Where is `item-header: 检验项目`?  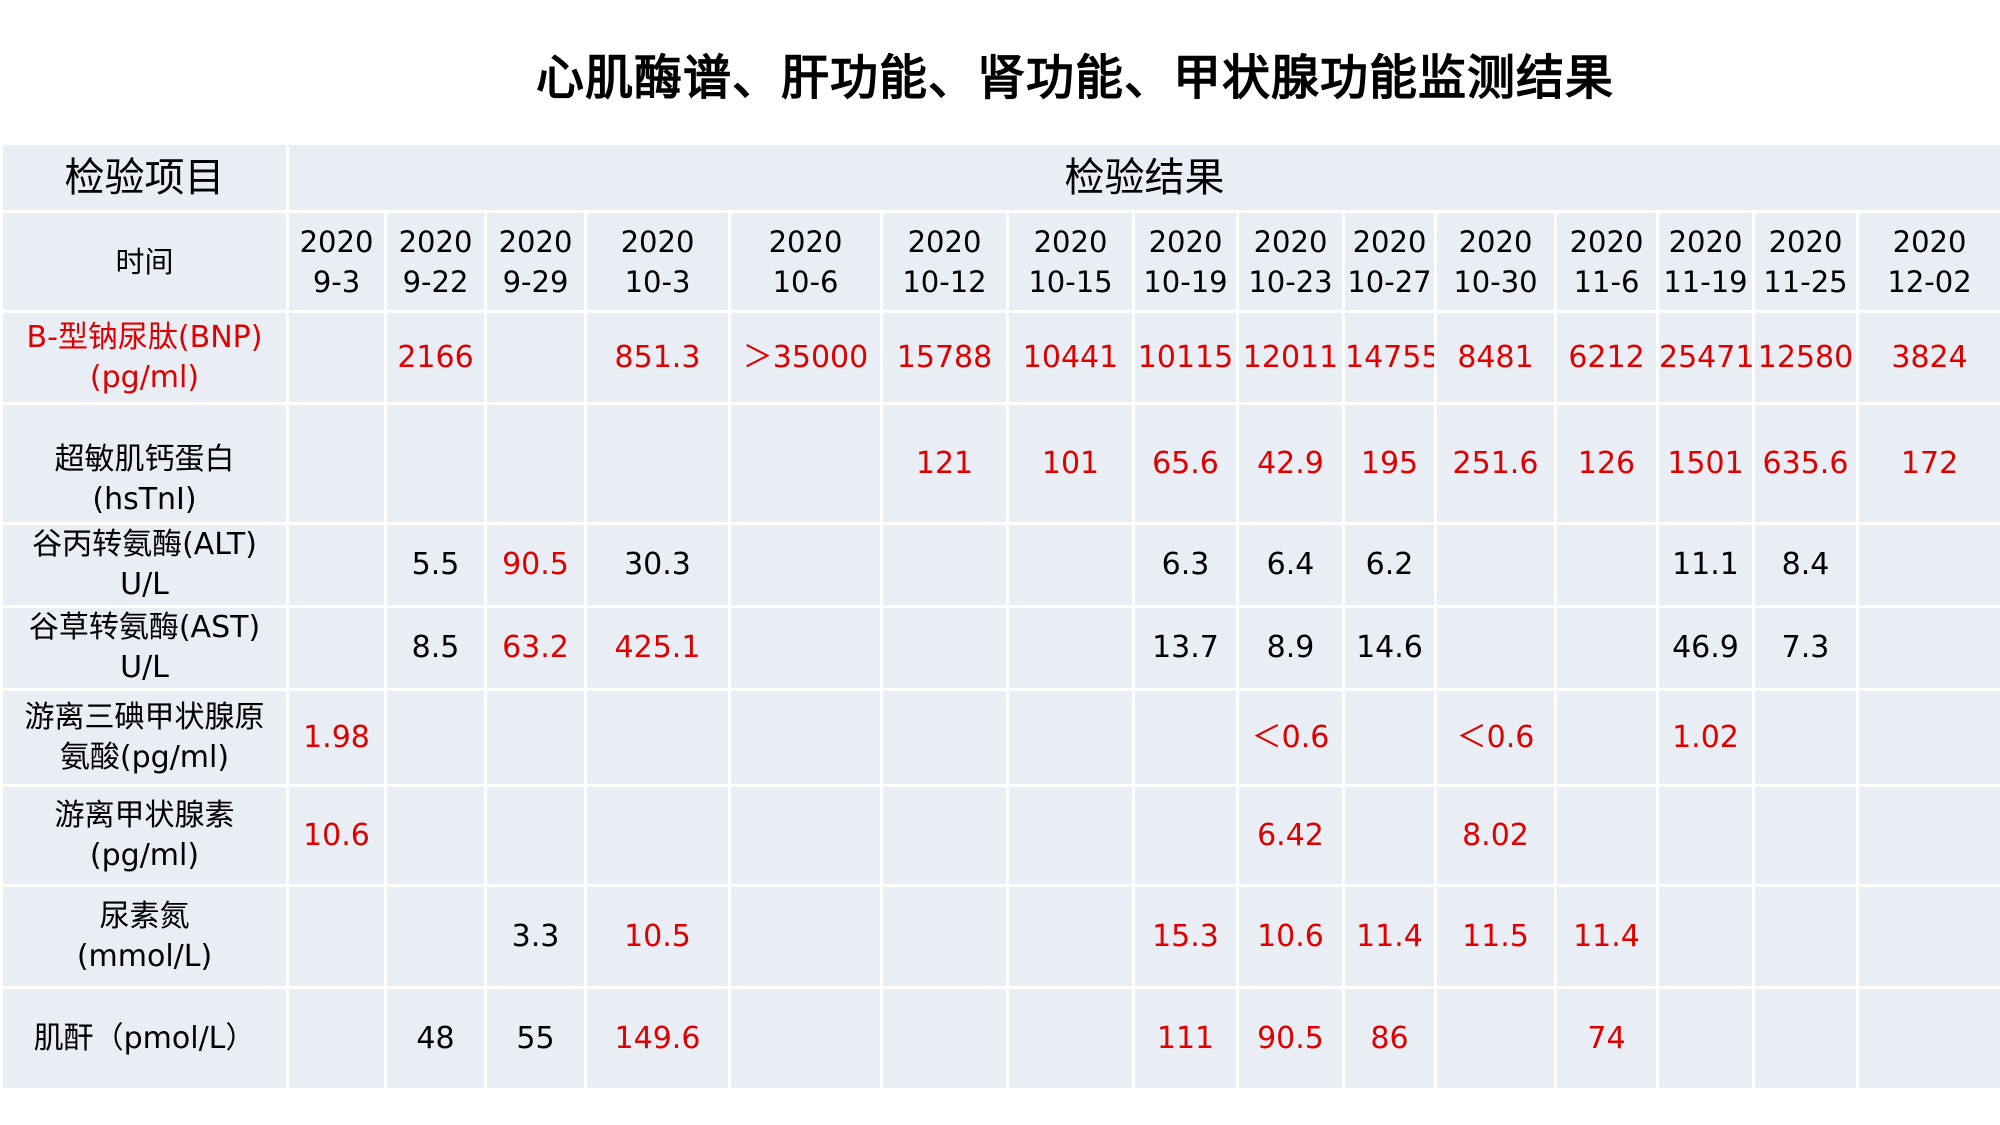 item-header: 检验项目 is located at coordinates (144, 177).